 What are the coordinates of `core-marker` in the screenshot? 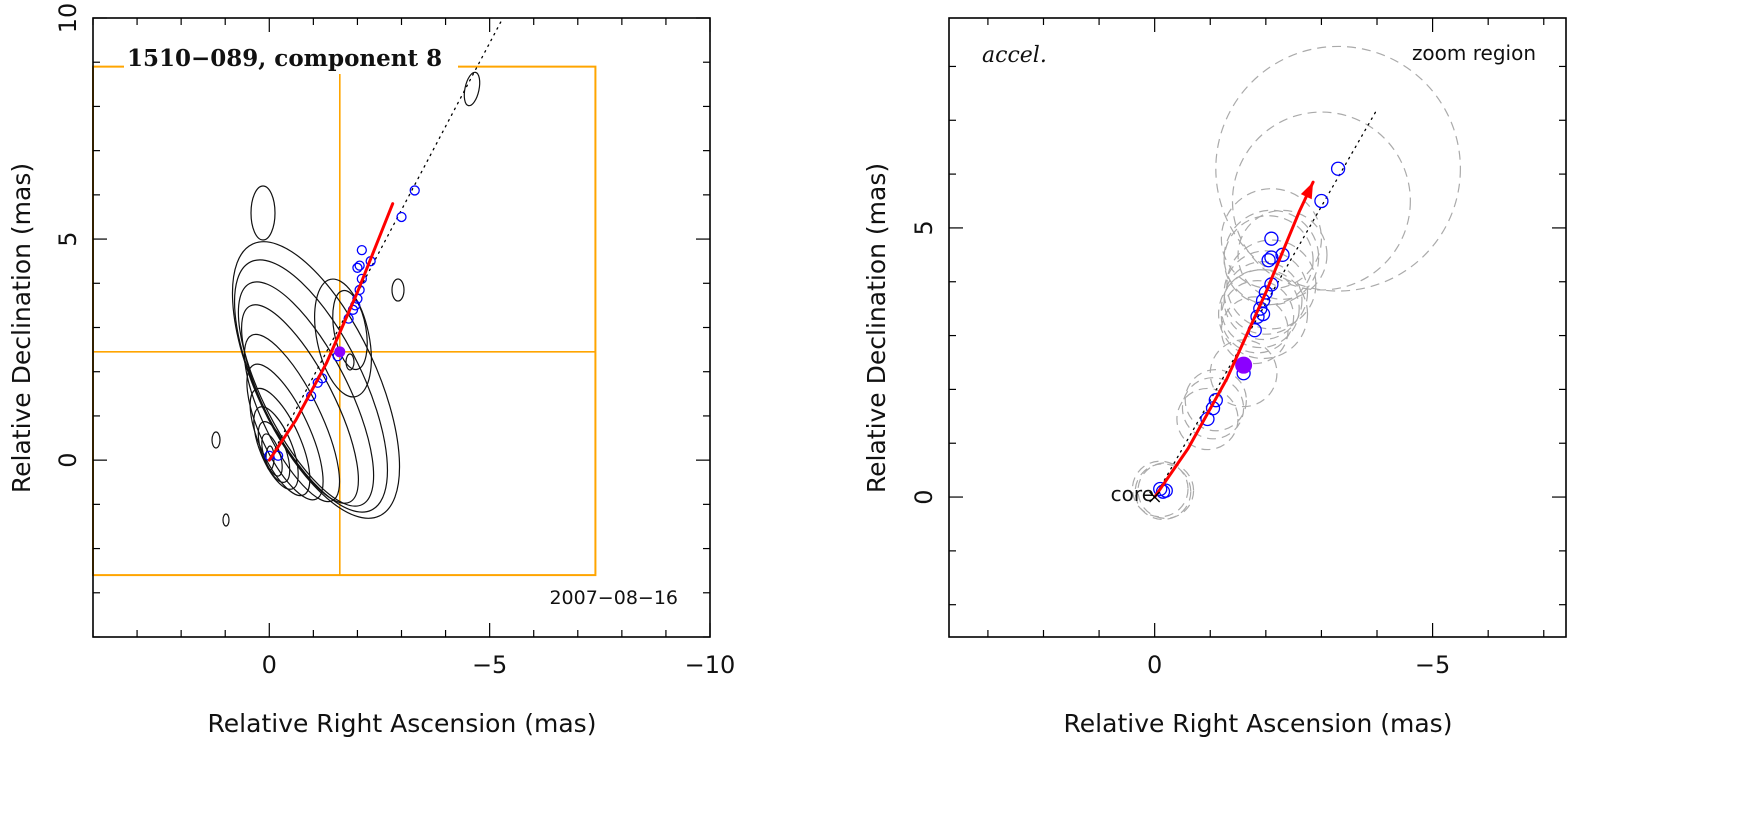 It's located at (1155, 497).